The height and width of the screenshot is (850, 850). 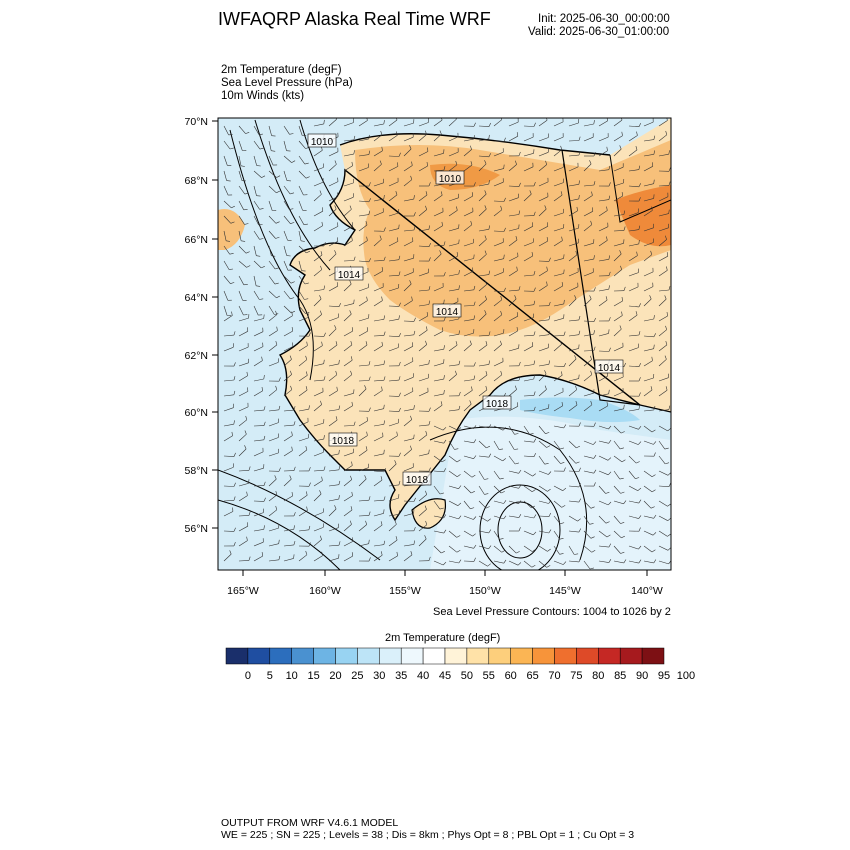 What do you see at coordinates (609, 368) in the screenshot?
I see `isobar-label: 1014` at bounding box center [609, 368].